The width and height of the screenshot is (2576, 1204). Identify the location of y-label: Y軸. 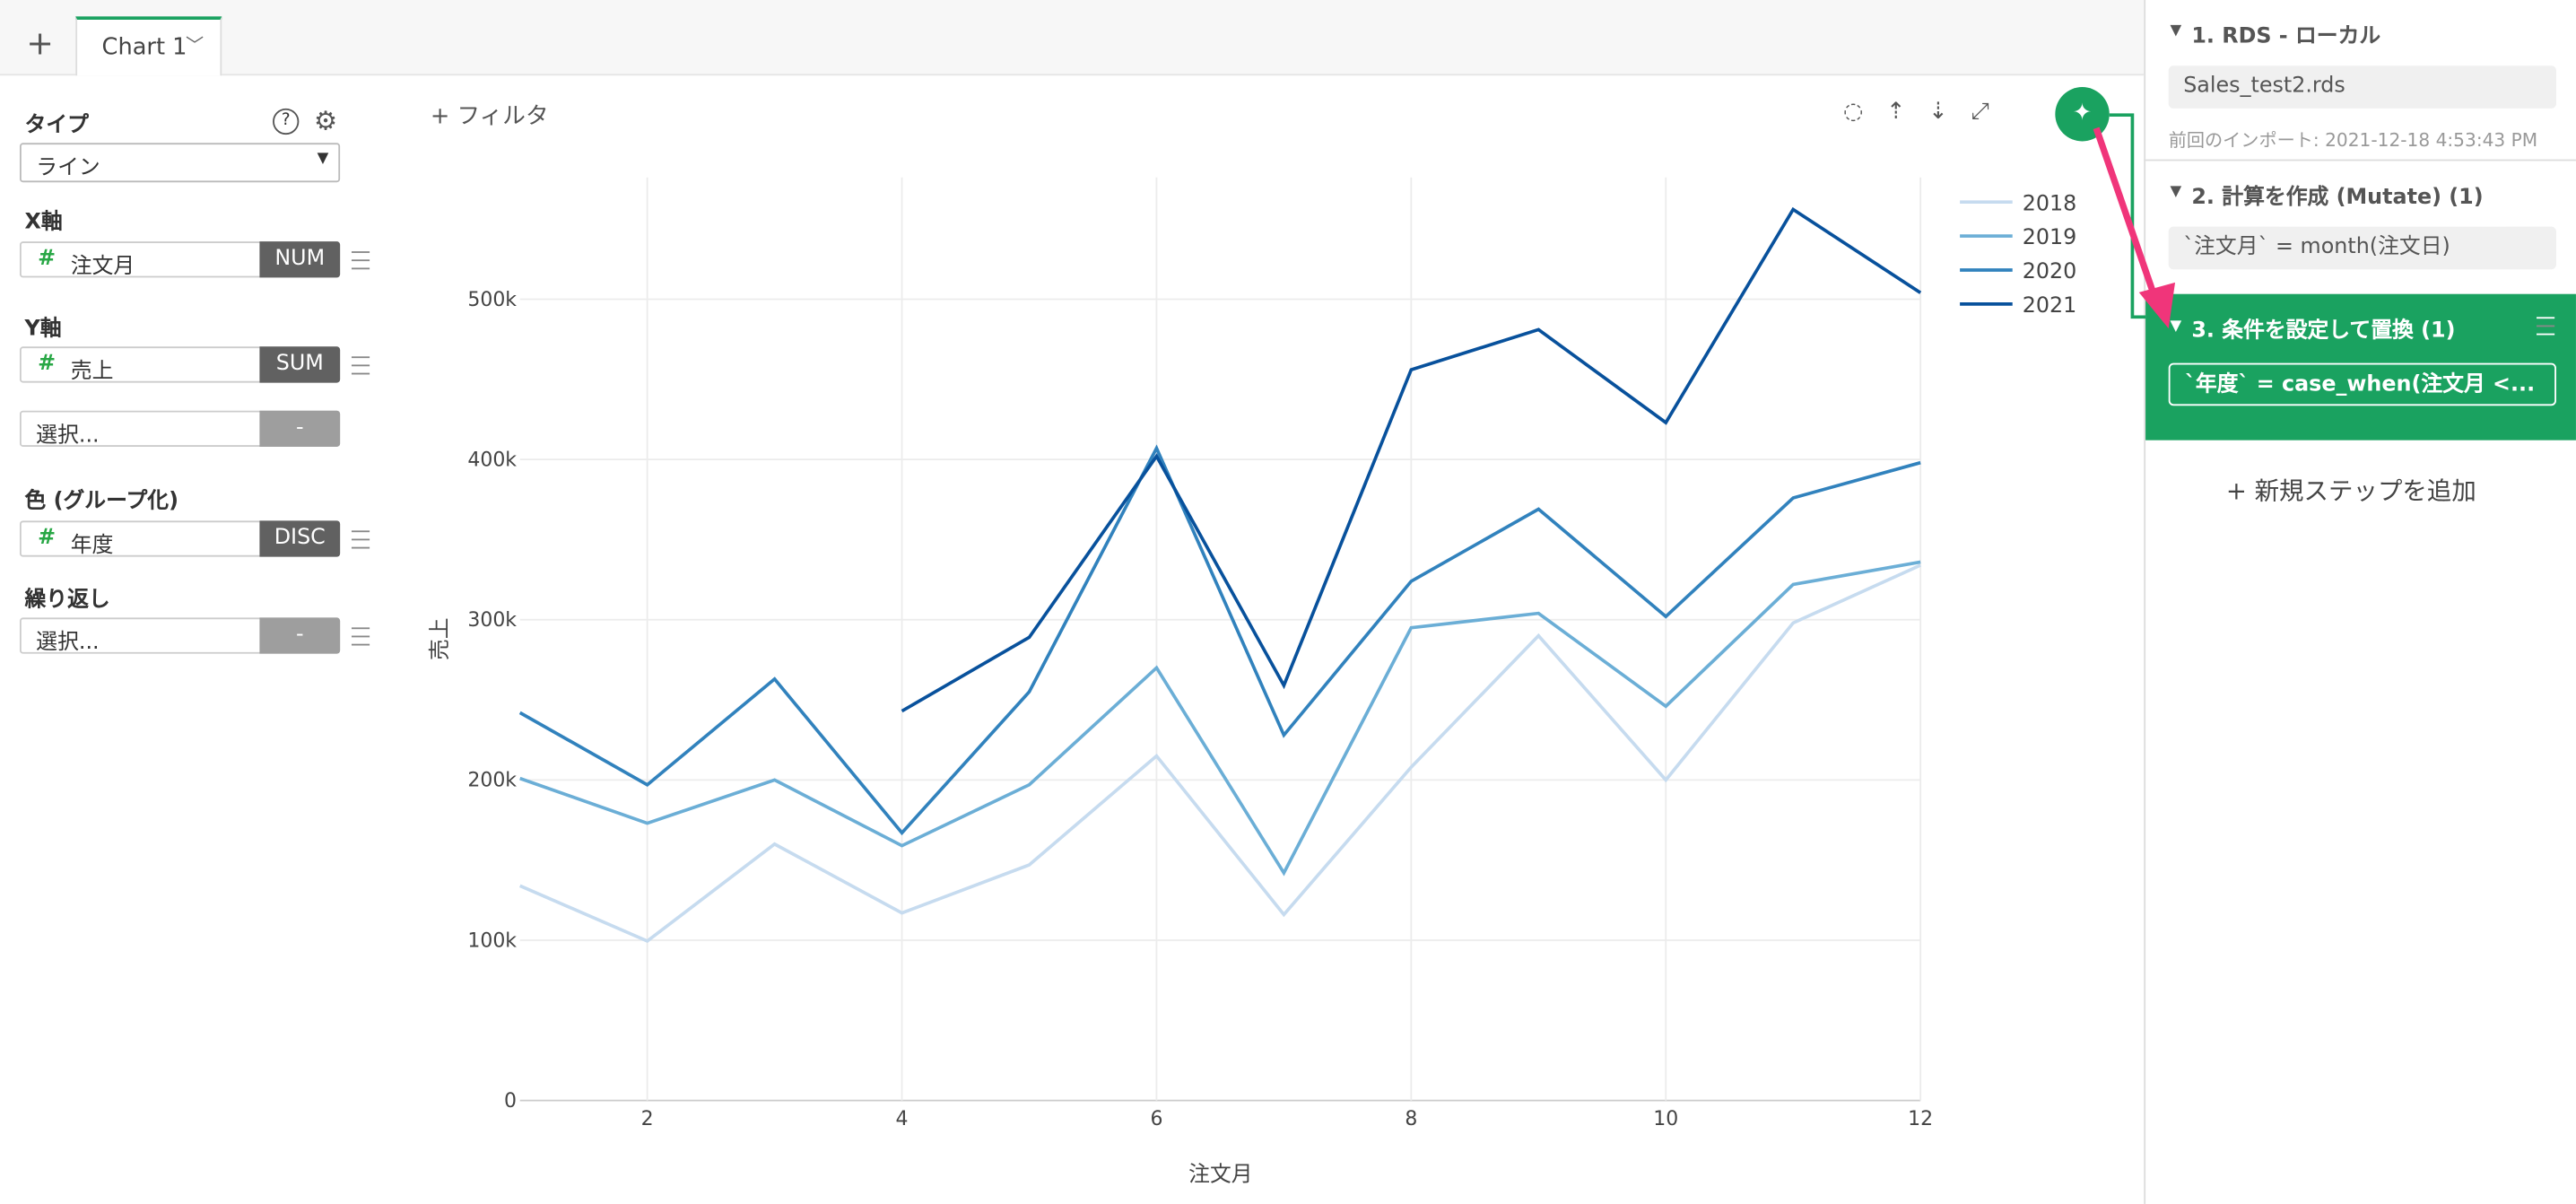
(43, 329).